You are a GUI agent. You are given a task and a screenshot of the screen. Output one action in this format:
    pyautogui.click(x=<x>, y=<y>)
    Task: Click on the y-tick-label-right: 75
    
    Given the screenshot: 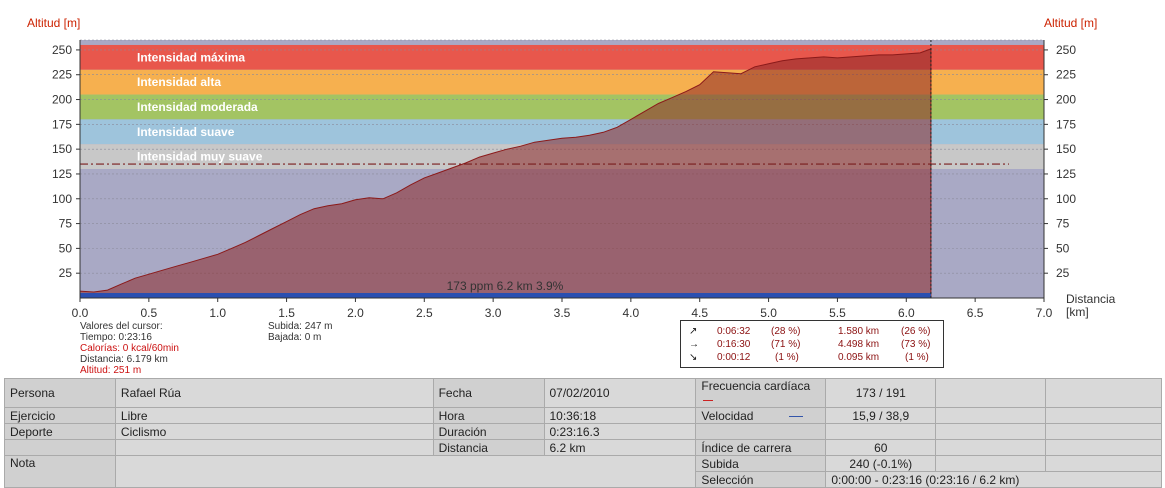 What is the action you would take?
    pyautogui.click(x=1063, y=224)
    